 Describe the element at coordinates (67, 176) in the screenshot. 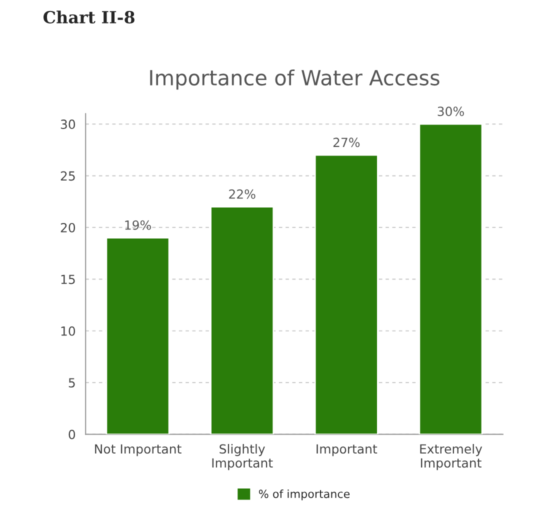

I see `y-tick-label: 25` at that location.